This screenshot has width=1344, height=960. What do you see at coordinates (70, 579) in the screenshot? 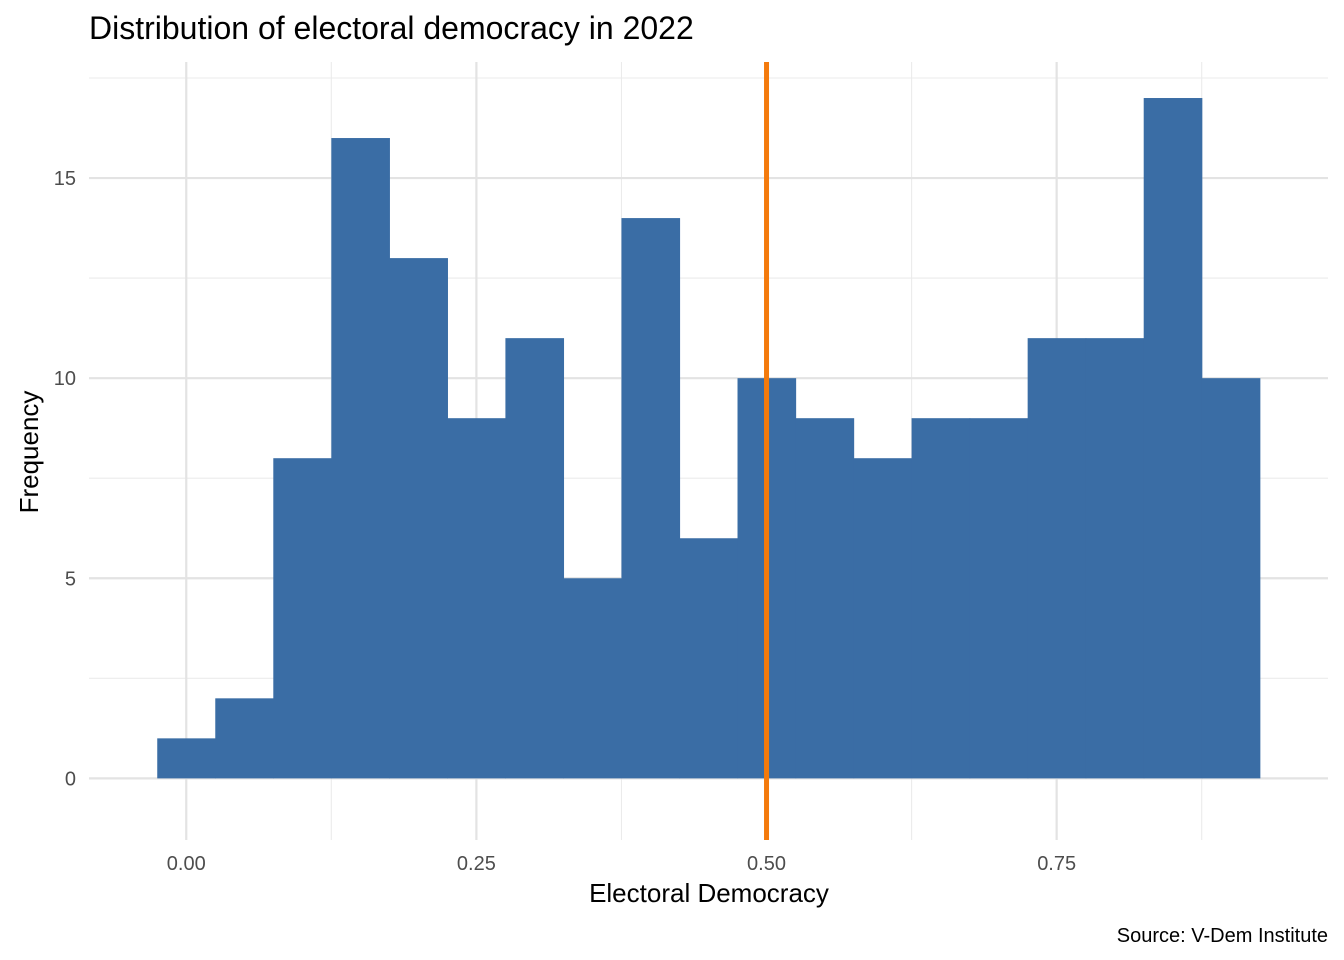
I see `y-tick-label: 5` at bounding box center [70, 579].